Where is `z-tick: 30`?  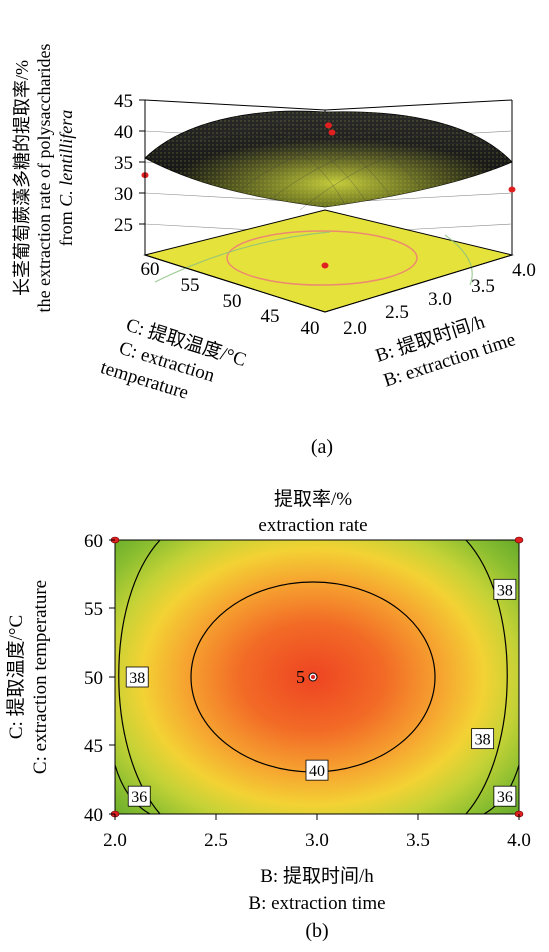
z-tick: 30 is located at coordinates (123, 194).